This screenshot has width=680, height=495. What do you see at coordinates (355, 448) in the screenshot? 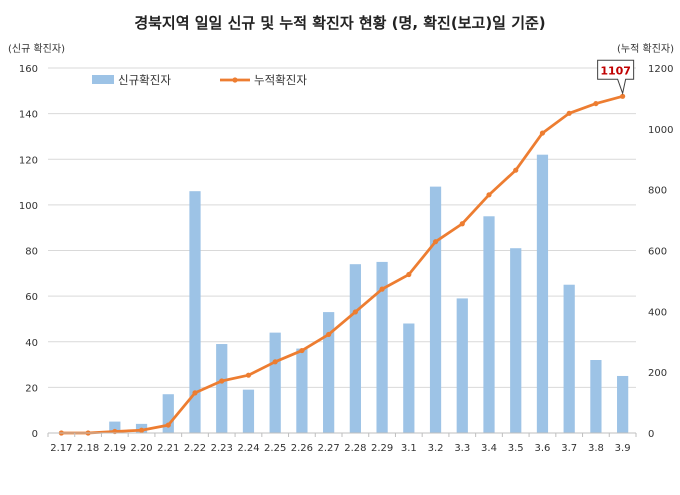
I see `x-tick-label: 2.28` at bounding box center [355, 448].